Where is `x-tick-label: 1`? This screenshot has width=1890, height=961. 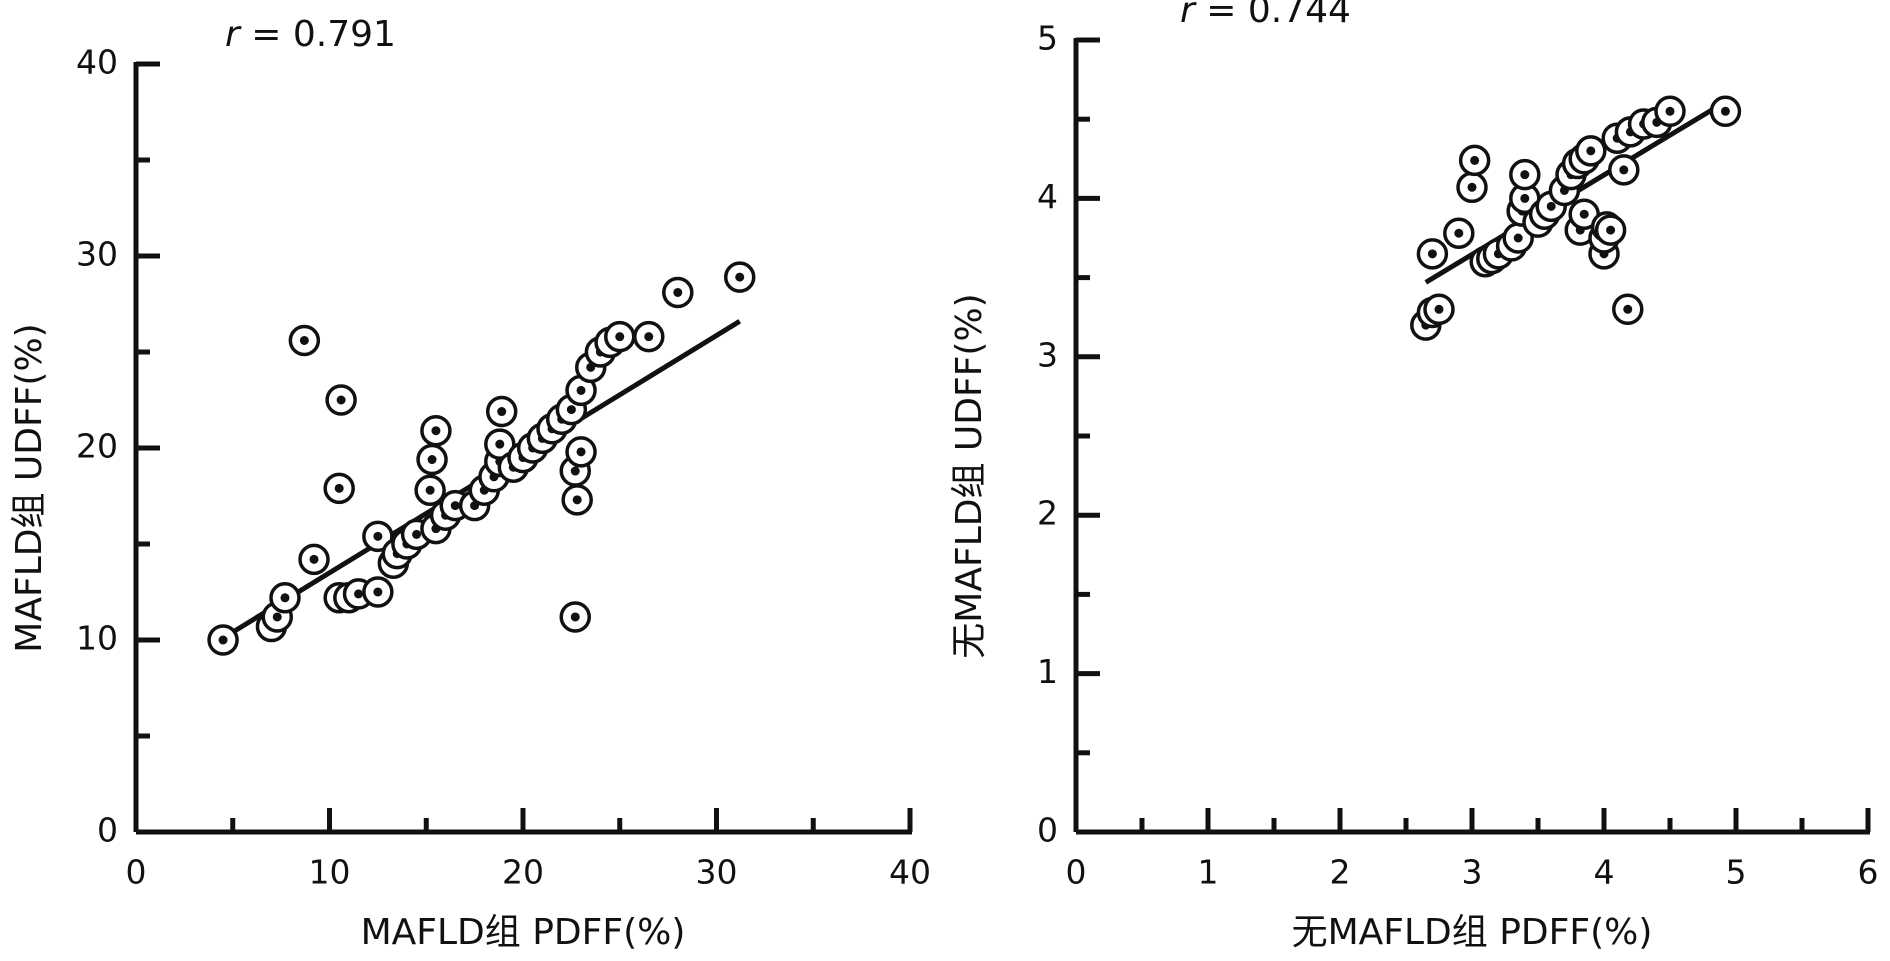
x-tick-label: 1 is located at coordinates (1208, 872).